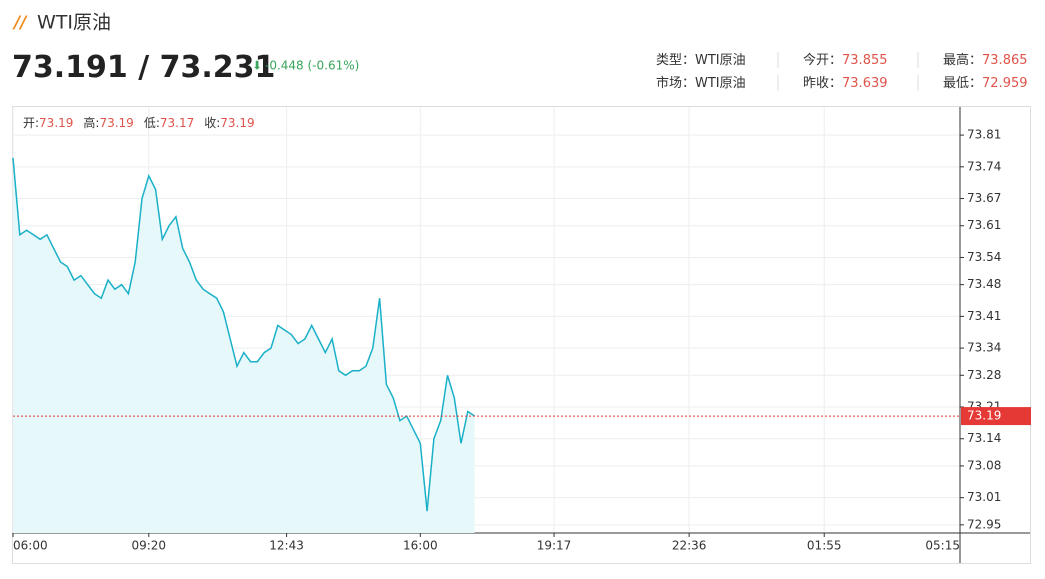 This screenshot has width=1045, height=579. Describe the element at coordinates (984, 438) in the screenshot. I see `y-tick-label: 73.14` at that location.